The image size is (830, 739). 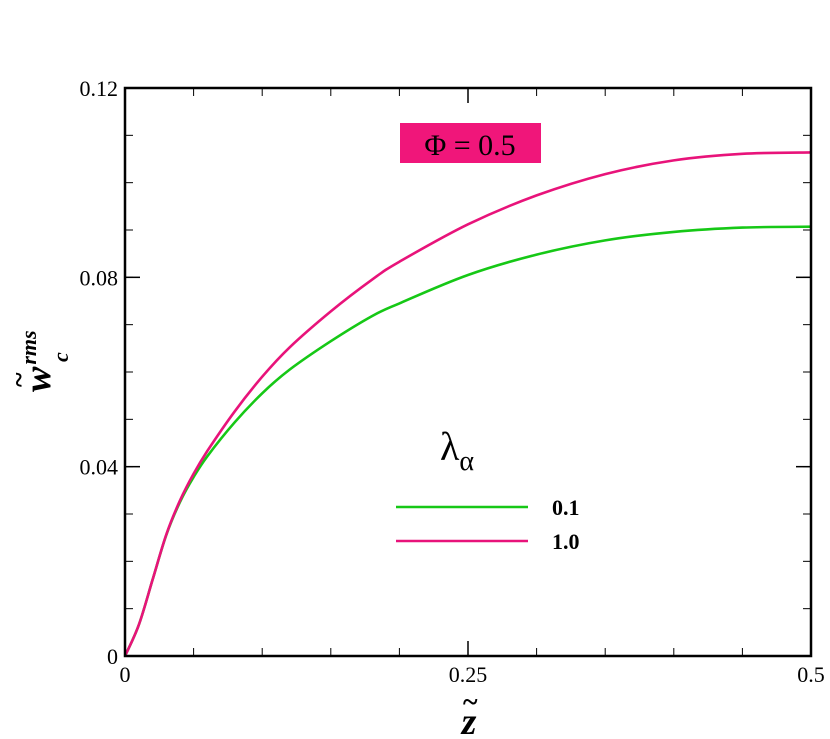 I want to click on legend-title-subscript: α, so click(x=466, y=461).